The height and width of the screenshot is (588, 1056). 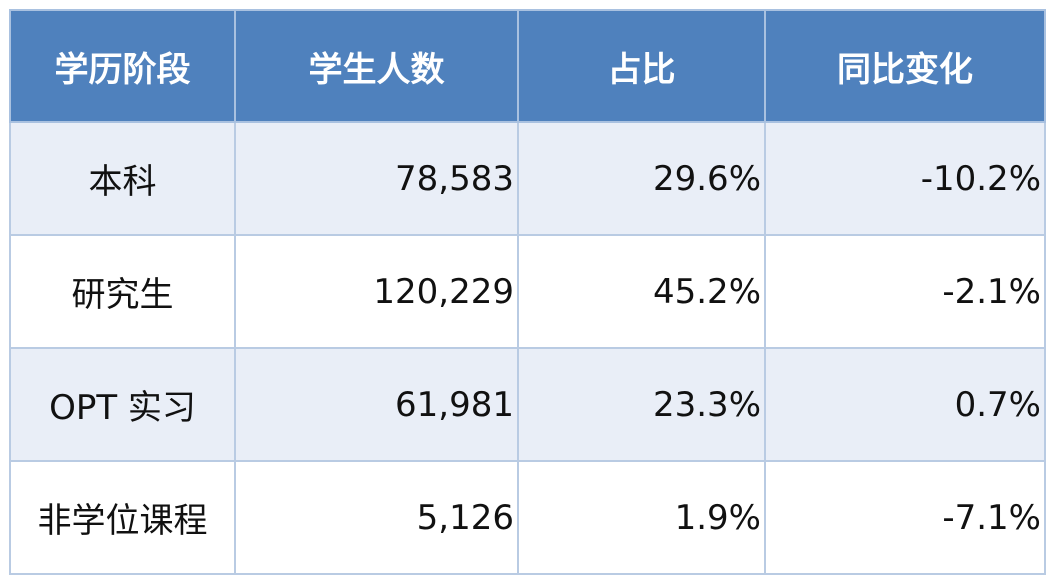 I want to click on cell-share: 45.2%, so click(x=641, y=291).